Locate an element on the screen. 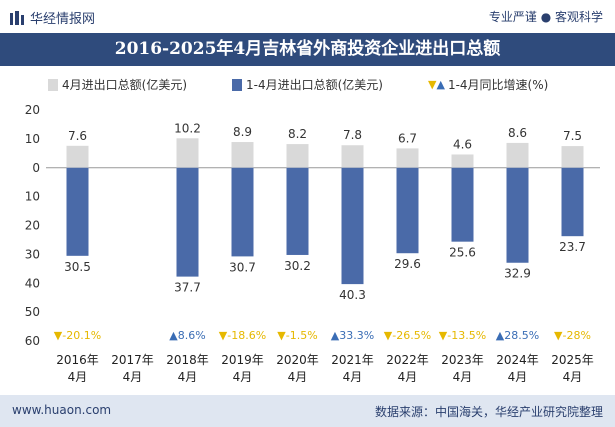  growth-label: ▼-13.5% is located at coordinates (462, 335).